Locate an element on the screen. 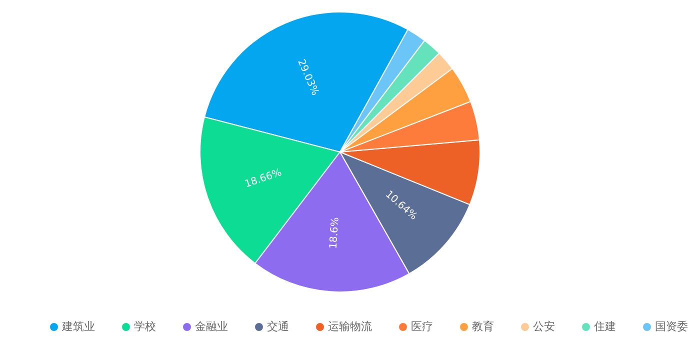 The image size is (700, 361). legend-label: 教育 is located at coordinates (483, 327).